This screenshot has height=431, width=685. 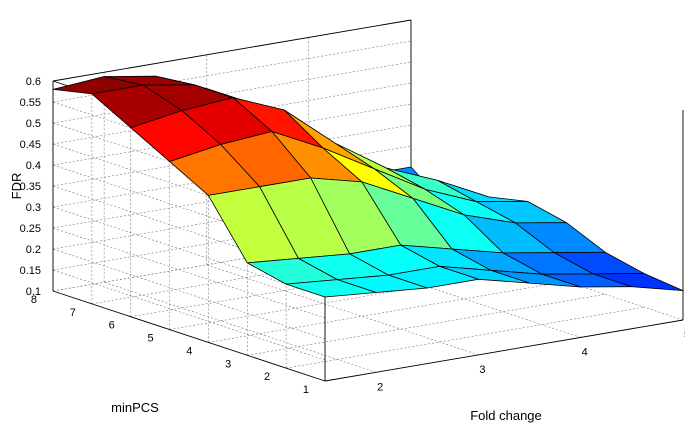 I want to click on x-axis-label: Fold change, so click(x=506, y=415).